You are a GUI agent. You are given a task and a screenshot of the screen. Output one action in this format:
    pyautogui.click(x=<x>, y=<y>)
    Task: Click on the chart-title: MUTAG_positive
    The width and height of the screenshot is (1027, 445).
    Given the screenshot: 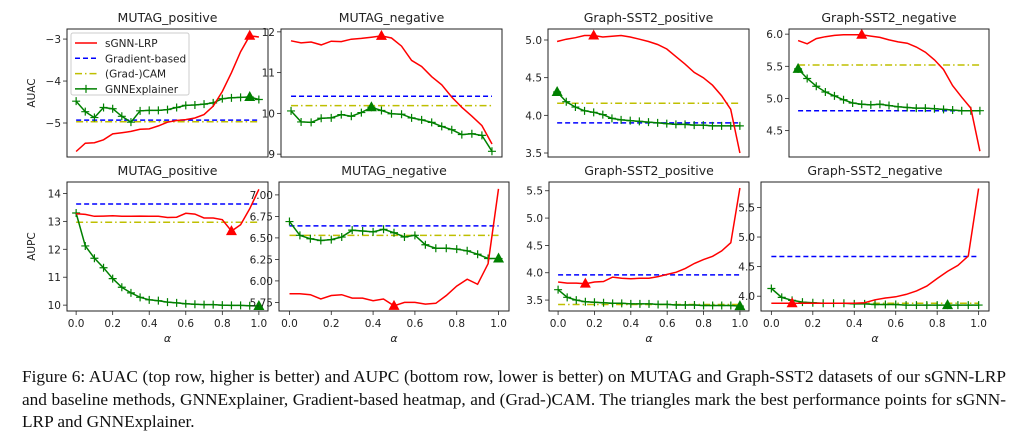 What is the action you would take?
    pyautogui.click(x=168, y=17)
    